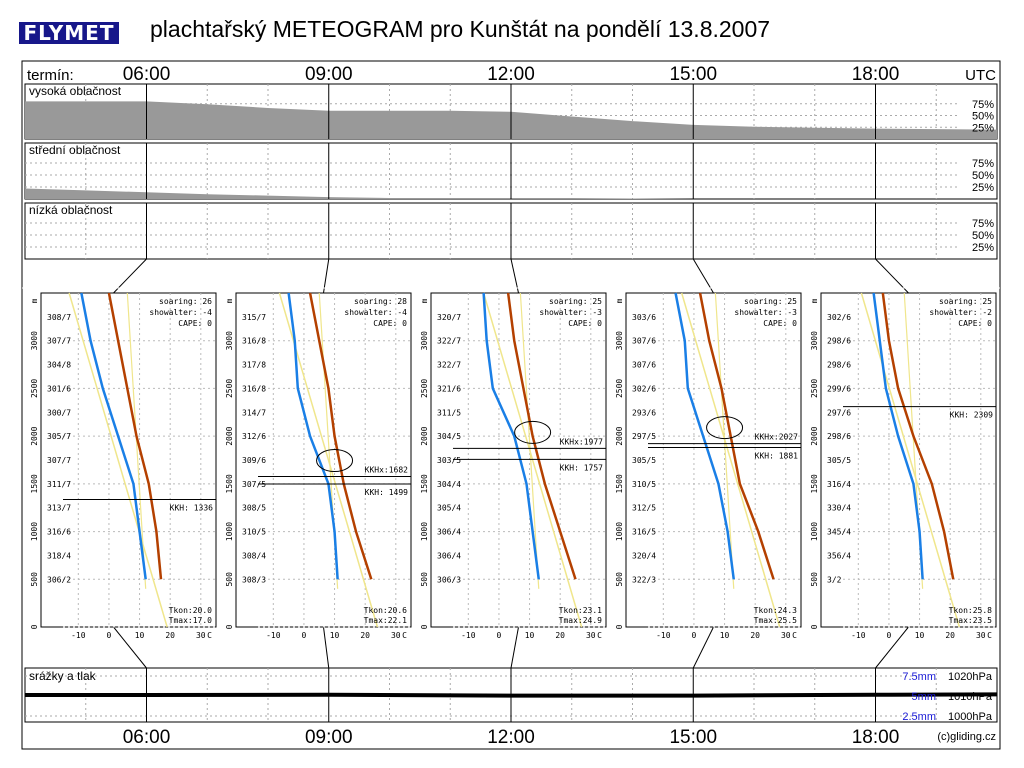 This screenshot has width=1024, height=768. What do you see at coordinates (449, 460) in the screenshot?
I see `wind-label: 303/5` at bounding box center [449, 460].